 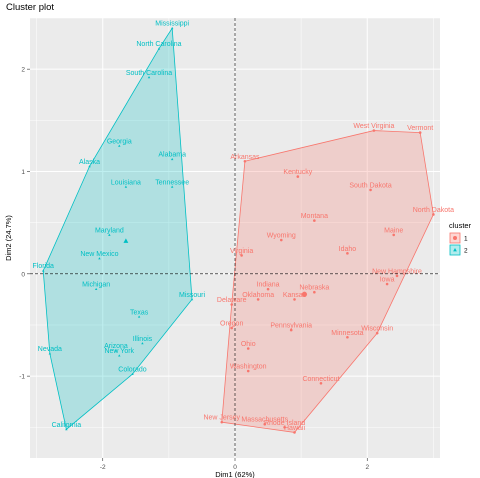 What do you see at coordinates (96, 285) in the screenshot?
I see `point-label: Michigan` at bounding box center [96, 285].